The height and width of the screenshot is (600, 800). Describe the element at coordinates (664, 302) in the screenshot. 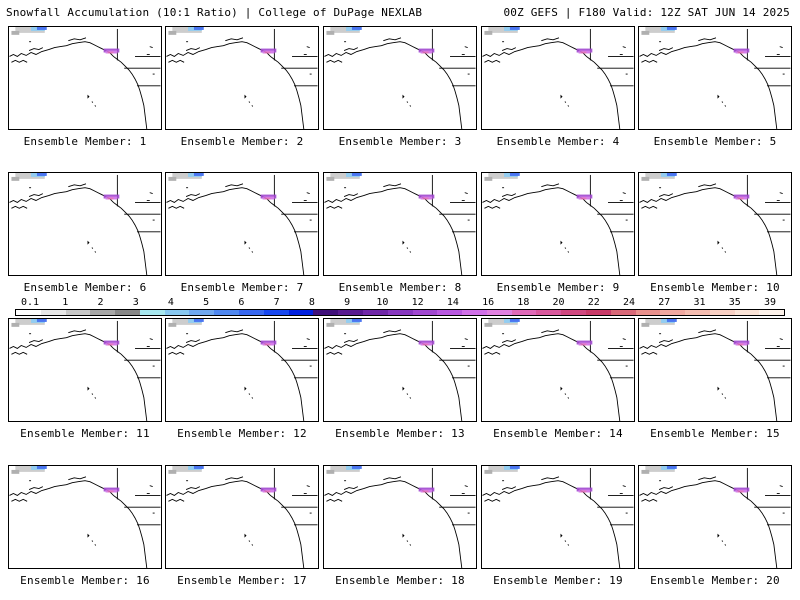

I see `colorbar-label: 27` at that location.